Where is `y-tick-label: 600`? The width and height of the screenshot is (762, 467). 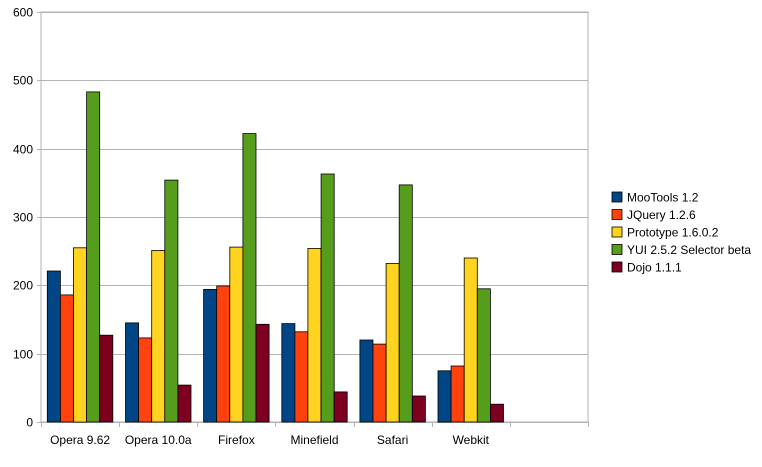
y-tick-label: 600 is located at coordinates (23, 13).